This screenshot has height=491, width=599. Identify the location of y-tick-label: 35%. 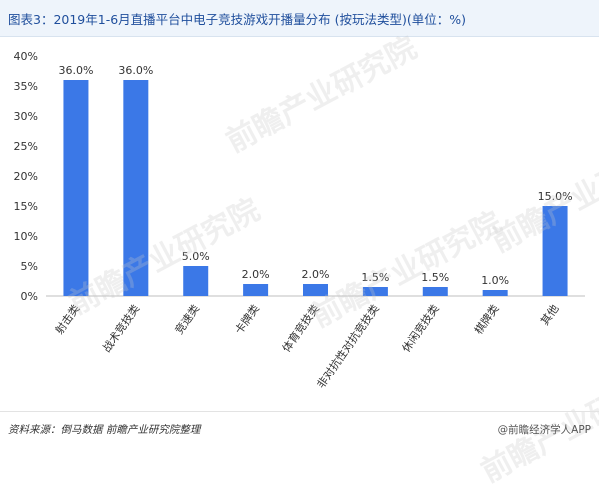
(26, 86).